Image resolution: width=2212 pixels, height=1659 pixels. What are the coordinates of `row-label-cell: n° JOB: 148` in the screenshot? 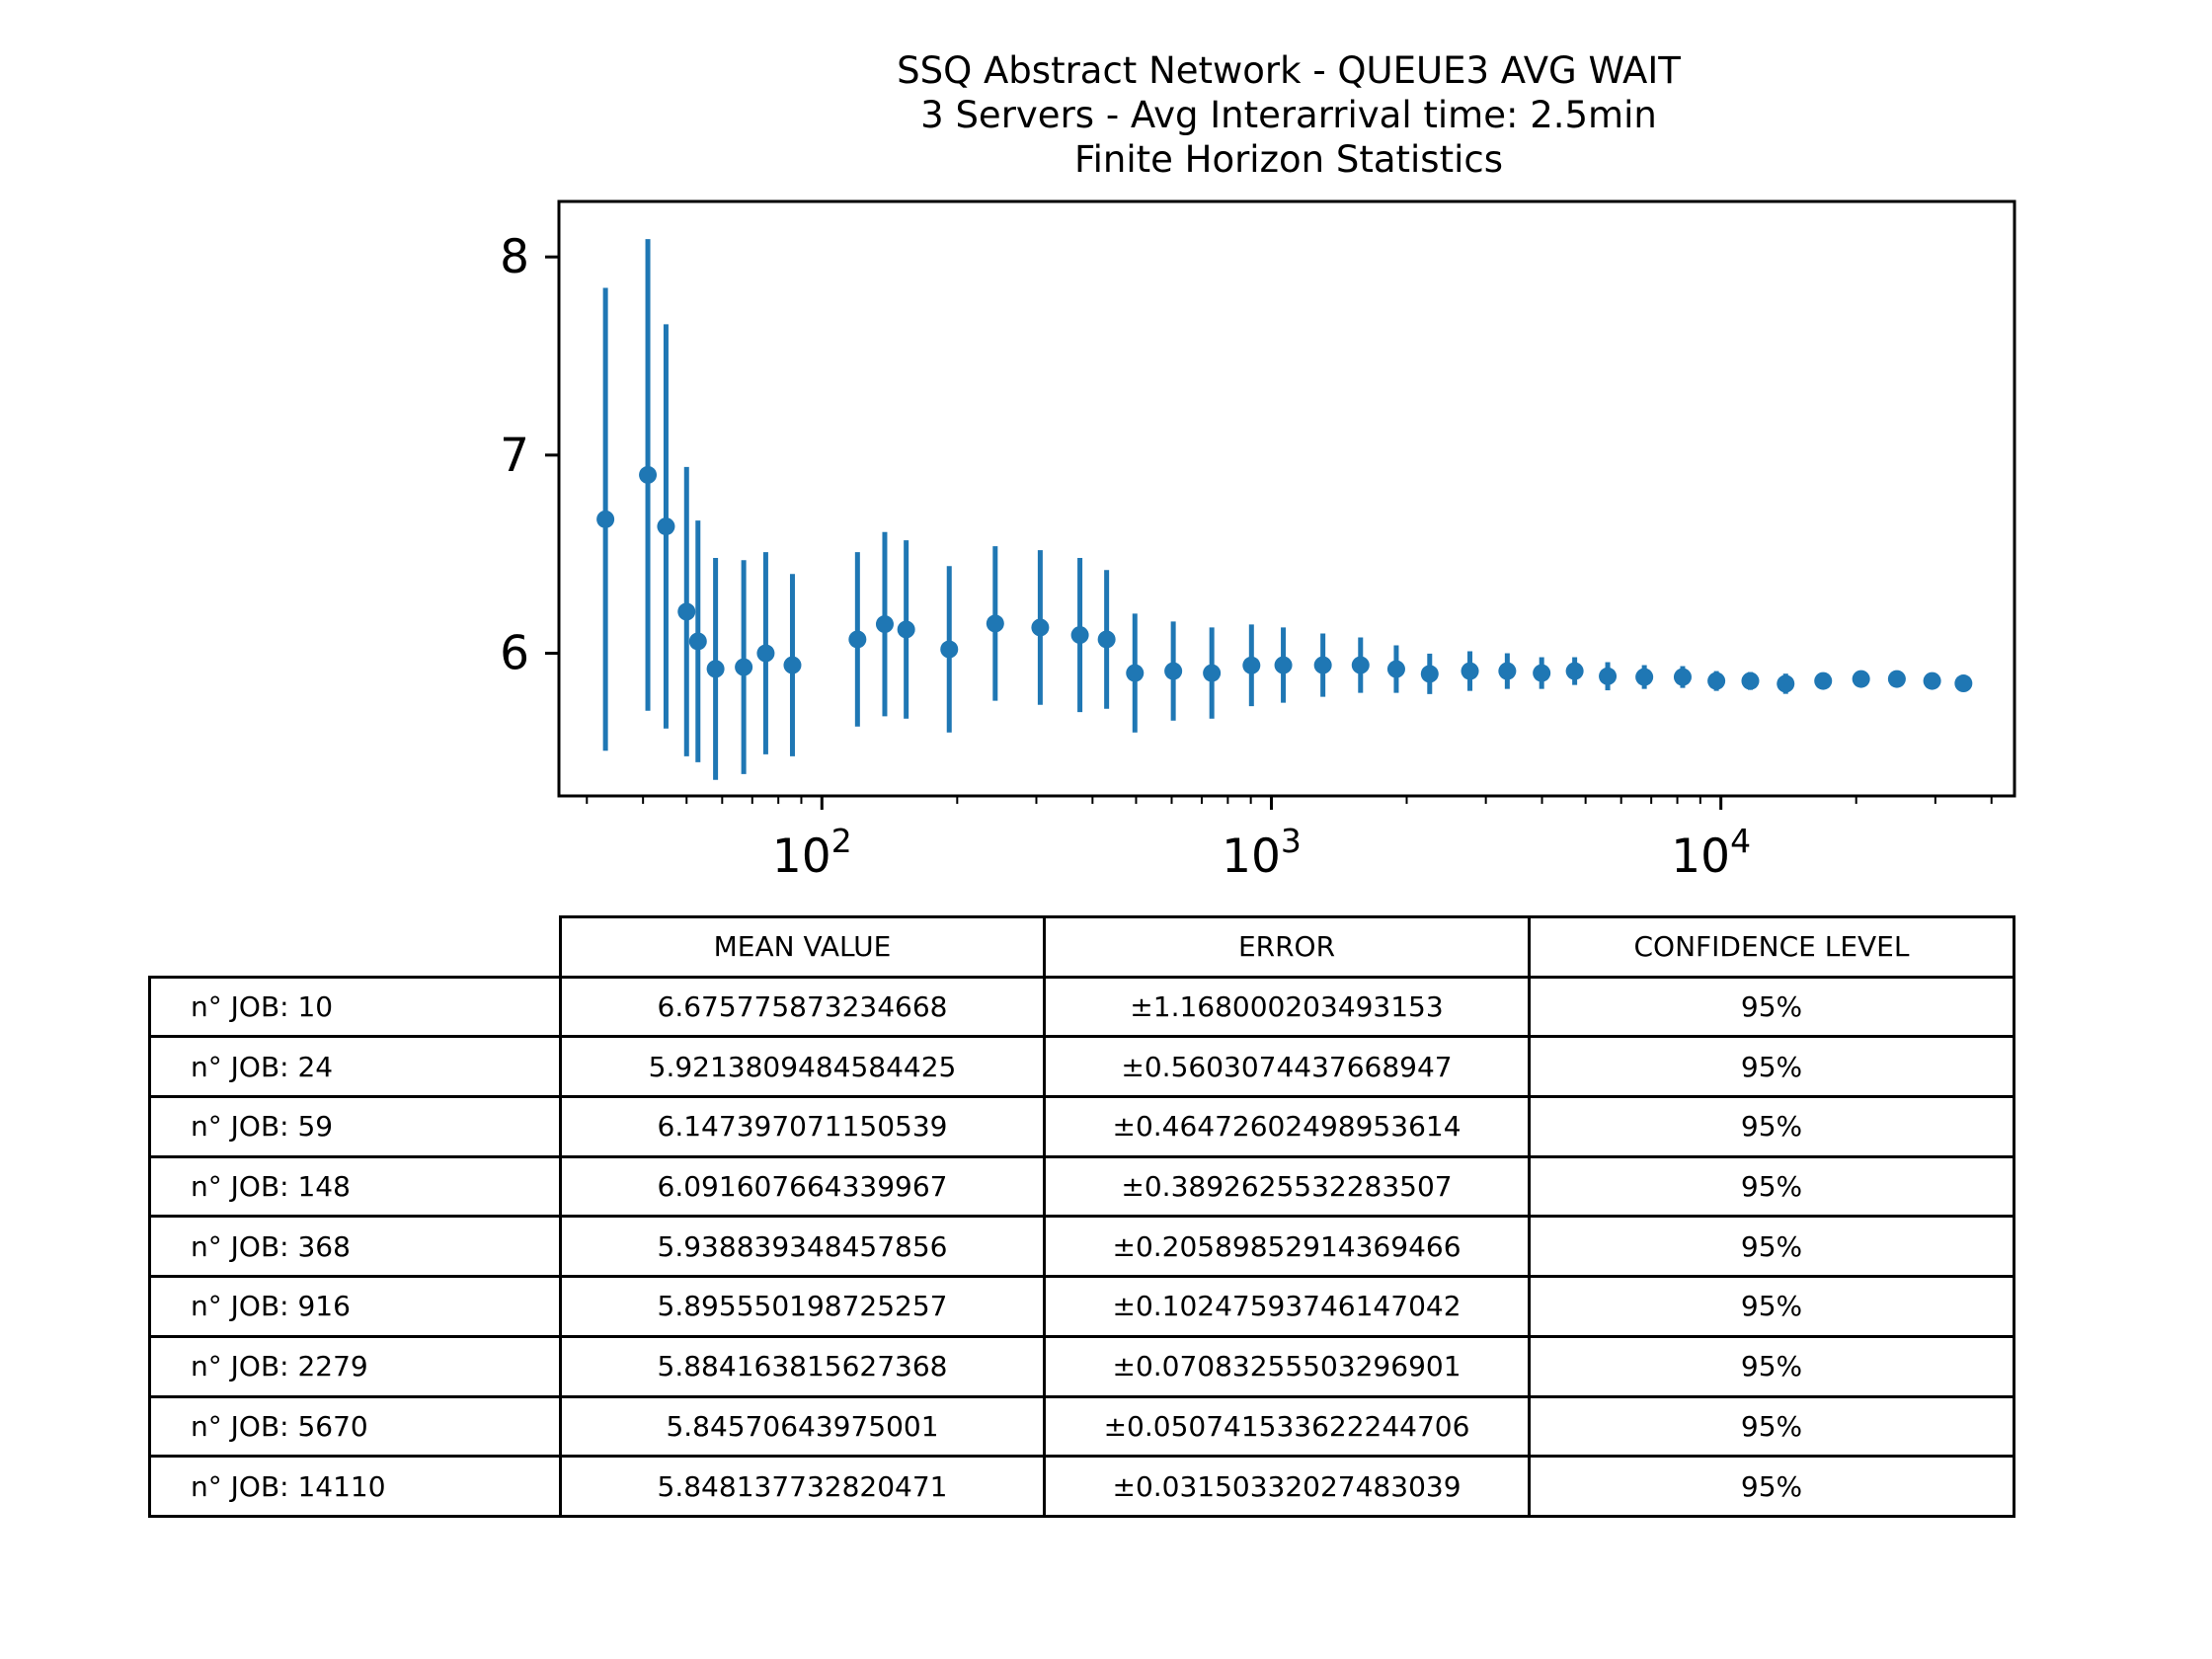 It's located at (355, 1187).